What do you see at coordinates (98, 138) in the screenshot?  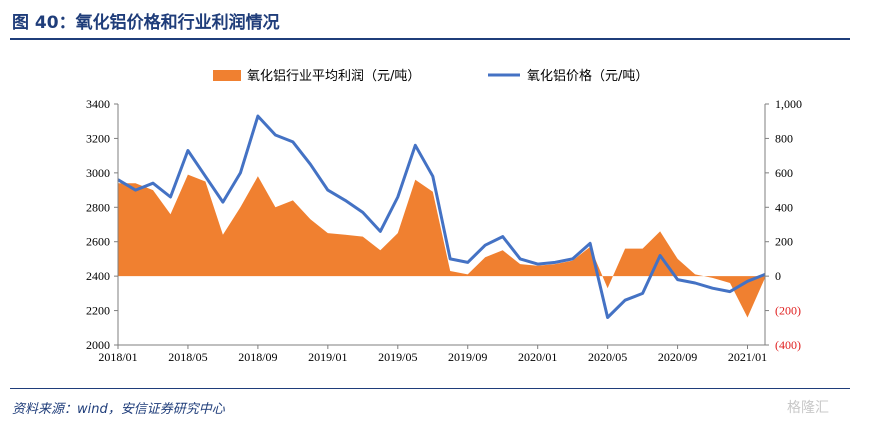 I see `y-left-tick-label: 3200` at bounding box center [98, 138].